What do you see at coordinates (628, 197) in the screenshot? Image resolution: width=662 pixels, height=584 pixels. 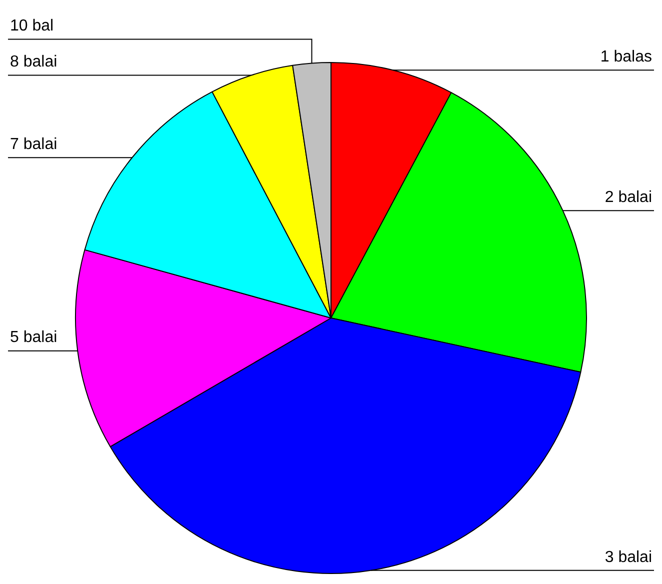 I see `slice-label: 2 balai` at bounding box center [628, 197].